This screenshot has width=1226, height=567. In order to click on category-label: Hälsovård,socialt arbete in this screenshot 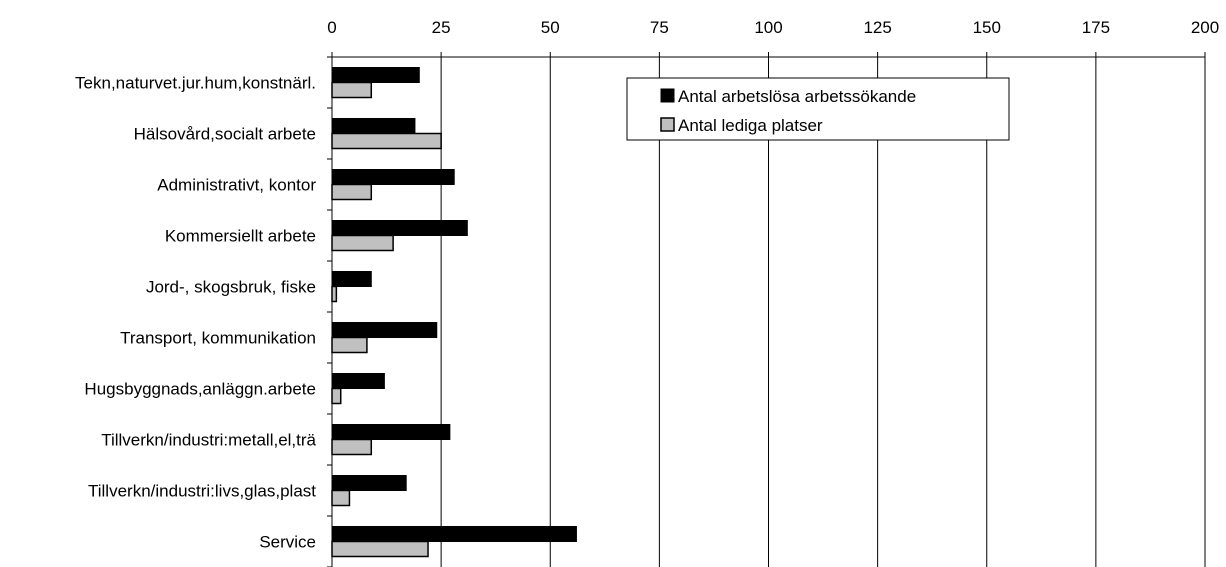, I will do `click(225, 134)`.